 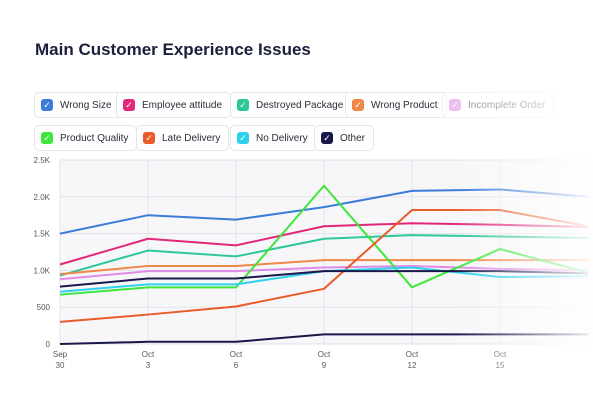 I want to click on legend-item-no-delivery: No Delivery, so click(x=273, y=138).